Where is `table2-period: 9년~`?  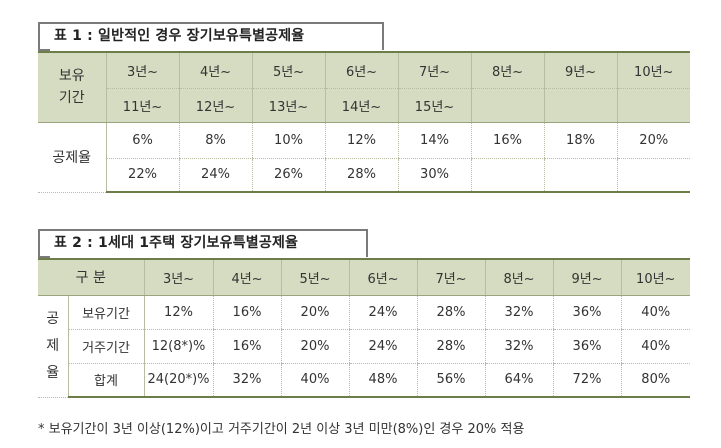 table2-period: 9년~ is located at coordinates (586, 277).